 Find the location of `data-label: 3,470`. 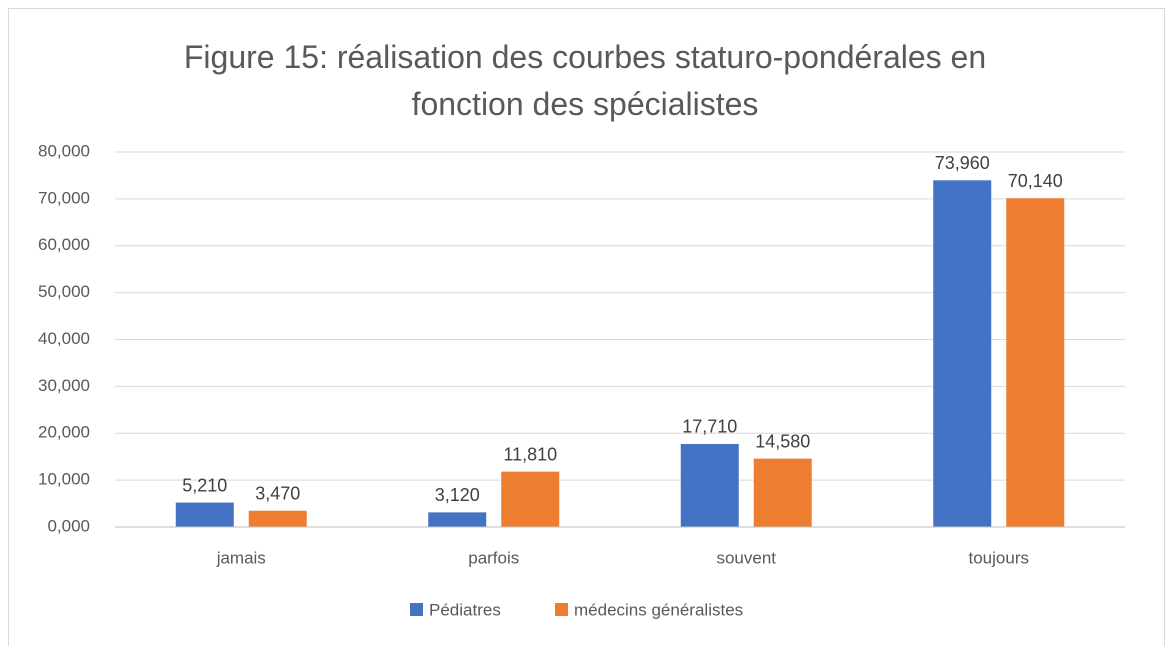

data-label: 3,470 is located at coordinates (277, 493).